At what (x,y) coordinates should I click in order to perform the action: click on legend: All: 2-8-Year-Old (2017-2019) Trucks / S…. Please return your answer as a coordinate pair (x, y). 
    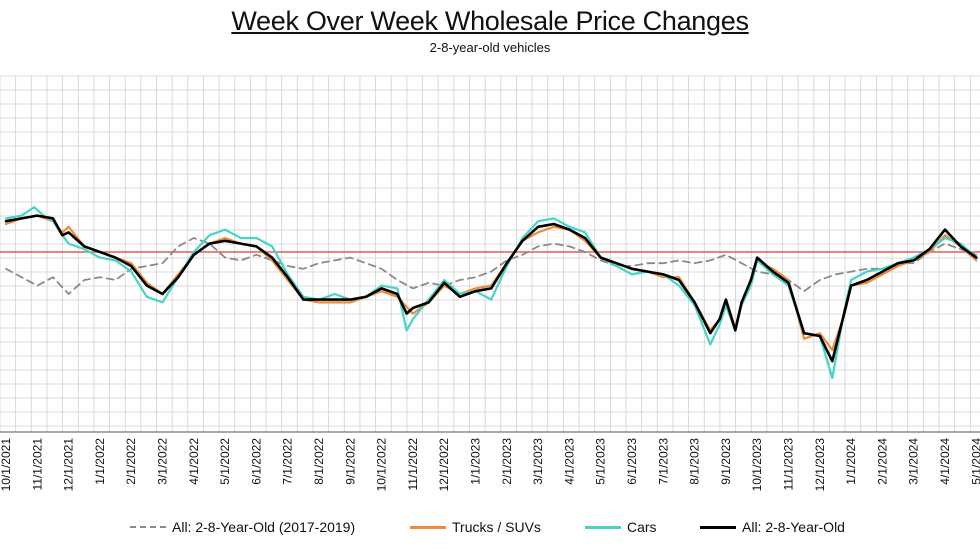
    Looking at the image, I should click on (490, 532).